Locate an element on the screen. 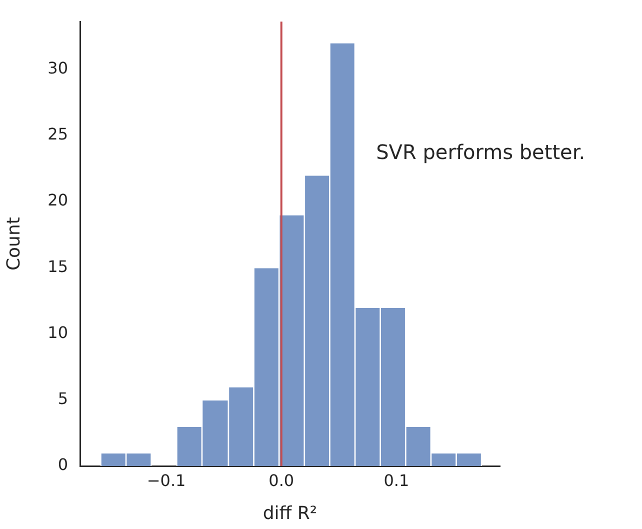 The height and width of the screenshot is (529, 642). y-tick-label: 25 is located at coordinates (58, 134).